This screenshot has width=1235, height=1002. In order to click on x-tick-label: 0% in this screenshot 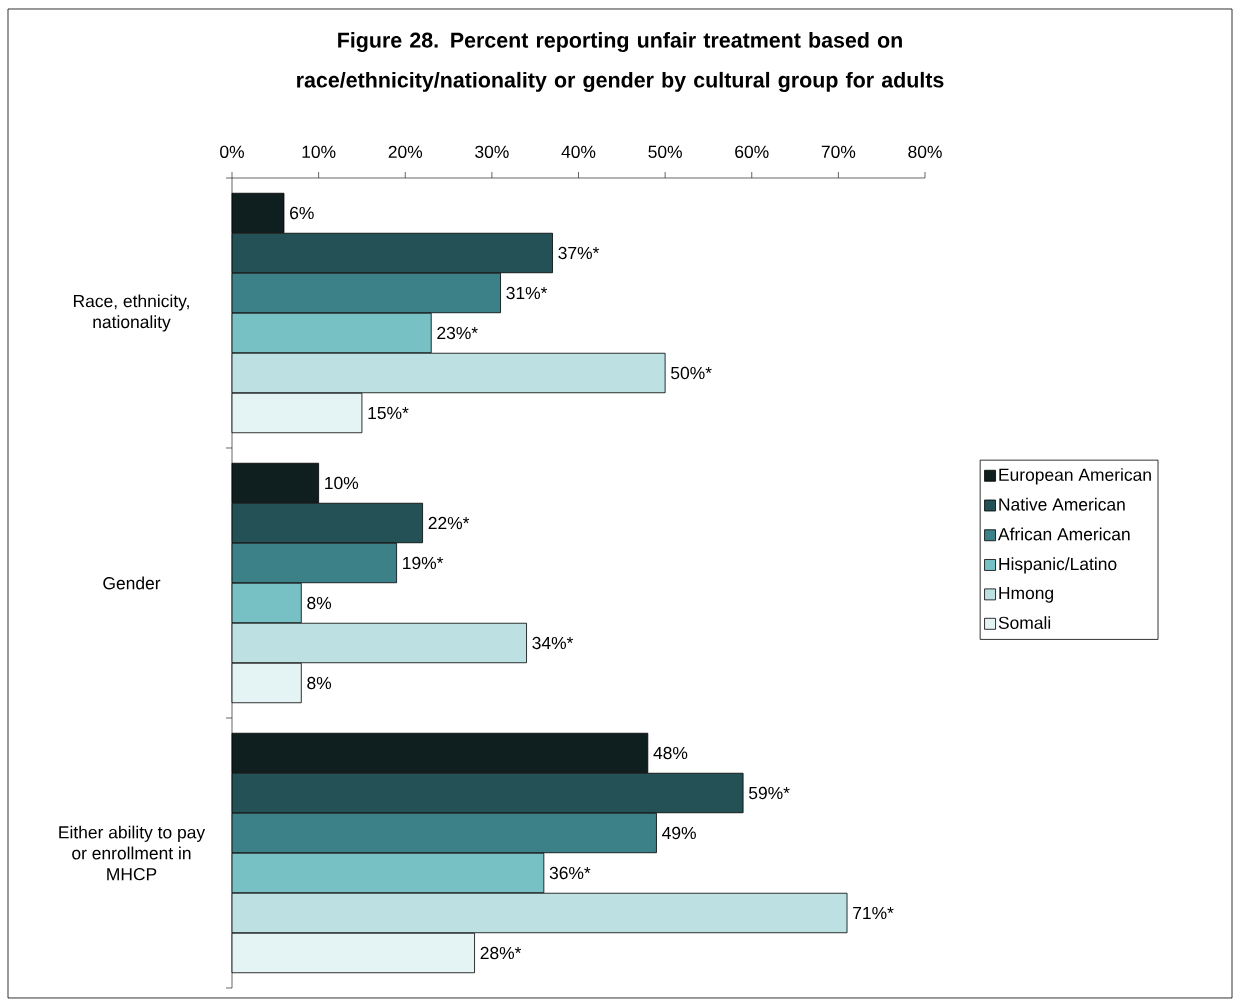, I will do `click(232, 151)`.